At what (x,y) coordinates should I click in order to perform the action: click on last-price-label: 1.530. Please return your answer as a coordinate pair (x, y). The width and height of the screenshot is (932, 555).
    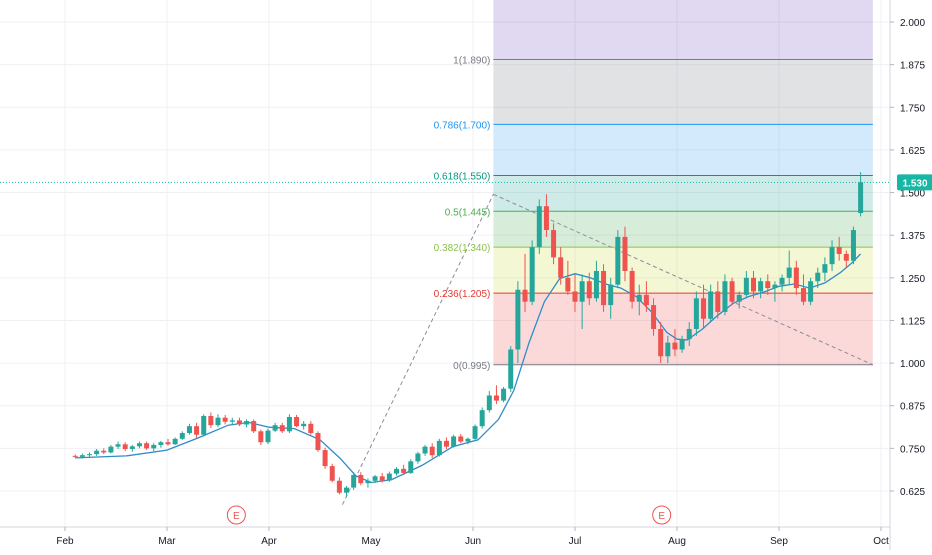
    Looking at the image, I should click on (914, 183).